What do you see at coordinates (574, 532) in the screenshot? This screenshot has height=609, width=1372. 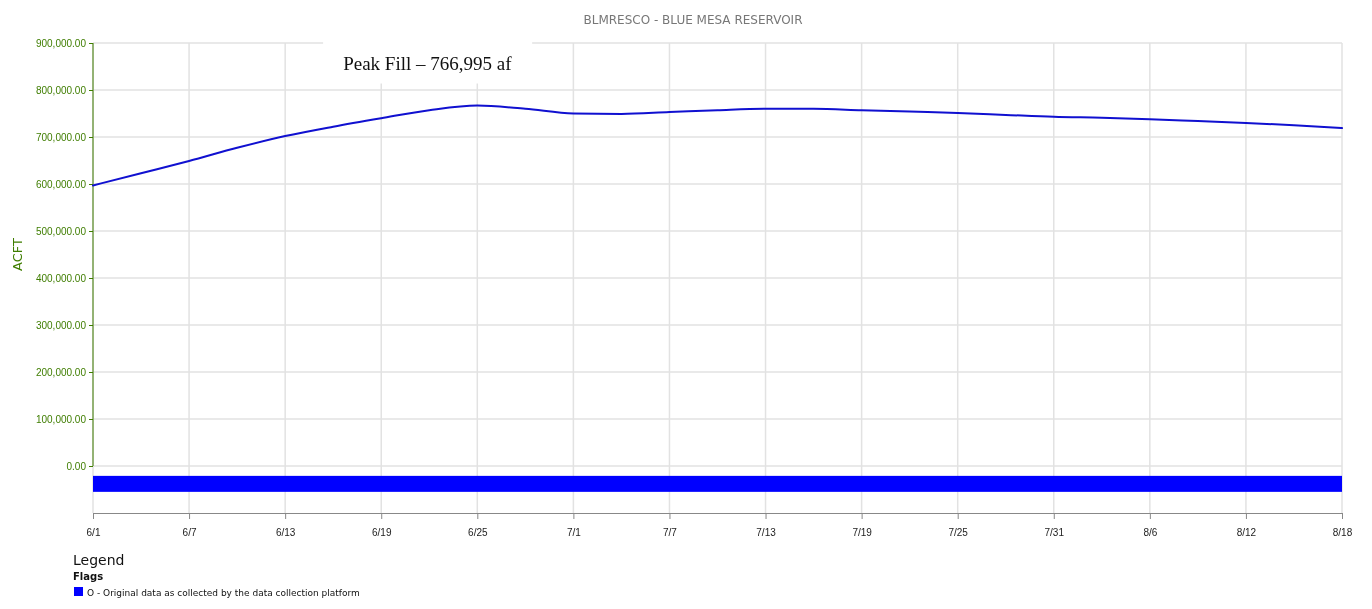 I see `x-tick-label: 7/1` at bounding box center [574, 532].